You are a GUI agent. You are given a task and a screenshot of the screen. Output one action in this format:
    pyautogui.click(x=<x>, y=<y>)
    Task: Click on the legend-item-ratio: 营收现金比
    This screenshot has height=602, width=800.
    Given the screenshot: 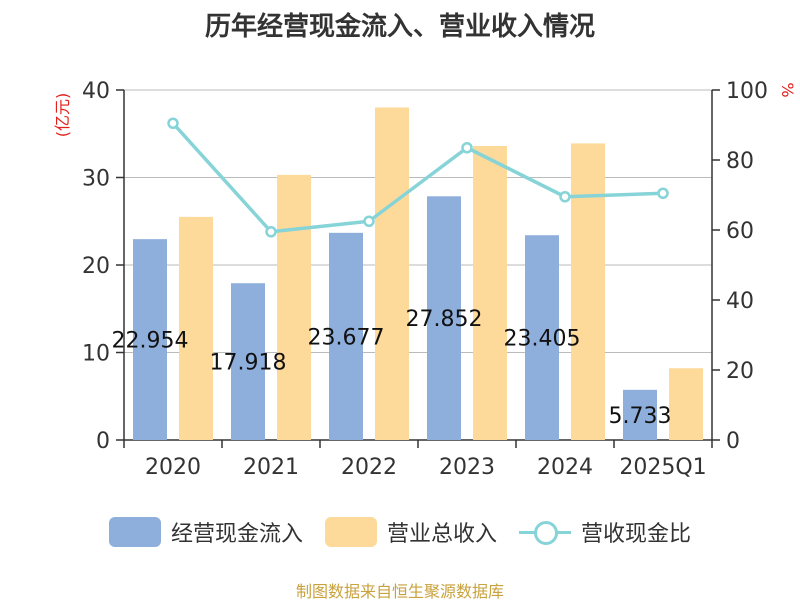 What is the action you would take?
    pyautogui.click(x=605, y=532)
    